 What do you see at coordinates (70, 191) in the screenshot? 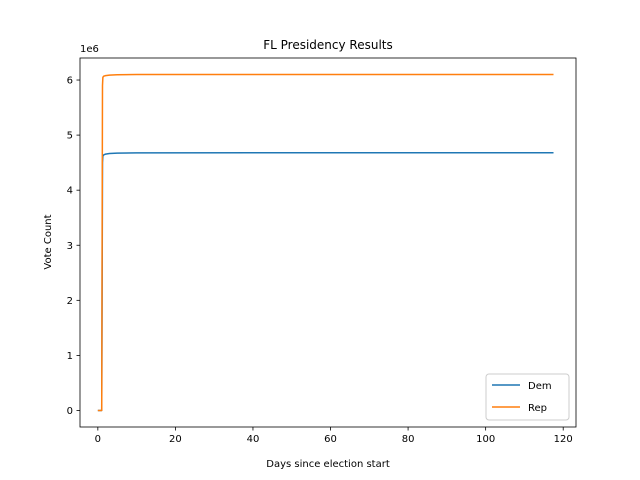
I see `y-tick-label: 4` at bounding box center [70, 191].